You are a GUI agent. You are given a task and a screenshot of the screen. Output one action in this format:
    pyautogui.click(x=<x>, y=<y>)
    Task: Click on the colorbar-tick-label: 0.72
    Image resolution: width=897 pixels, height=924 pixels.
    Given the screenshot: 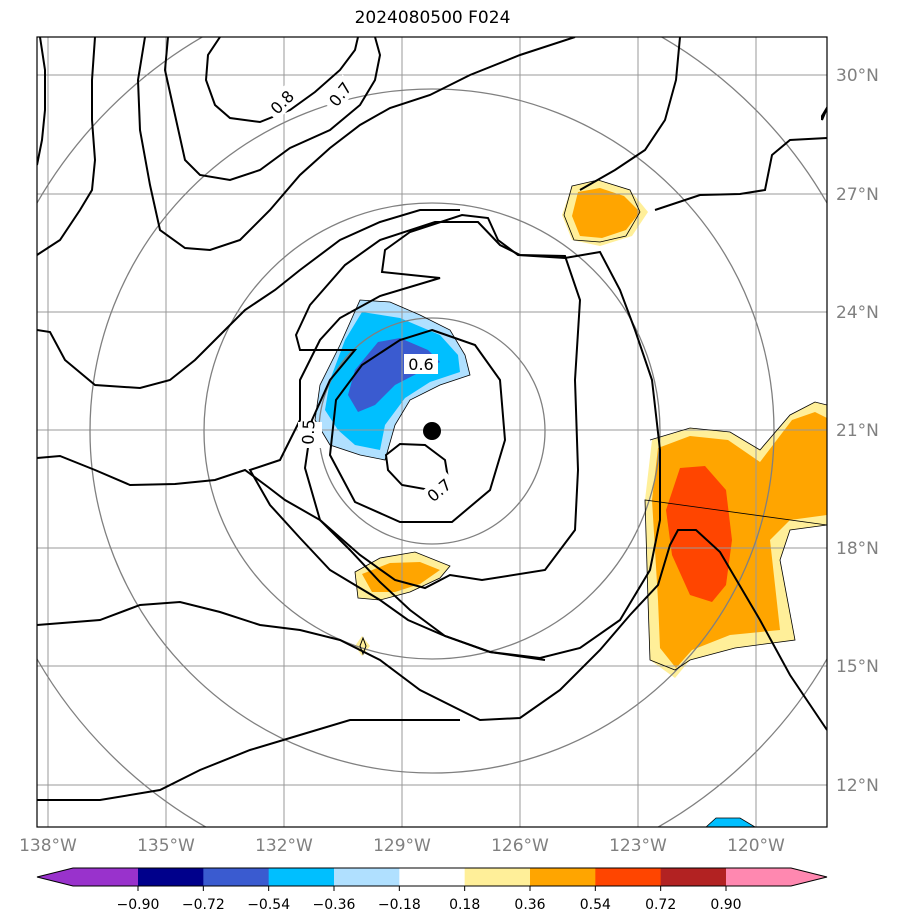 What is the action you would take?
    pyautogui.click(x=660, y=905)
    